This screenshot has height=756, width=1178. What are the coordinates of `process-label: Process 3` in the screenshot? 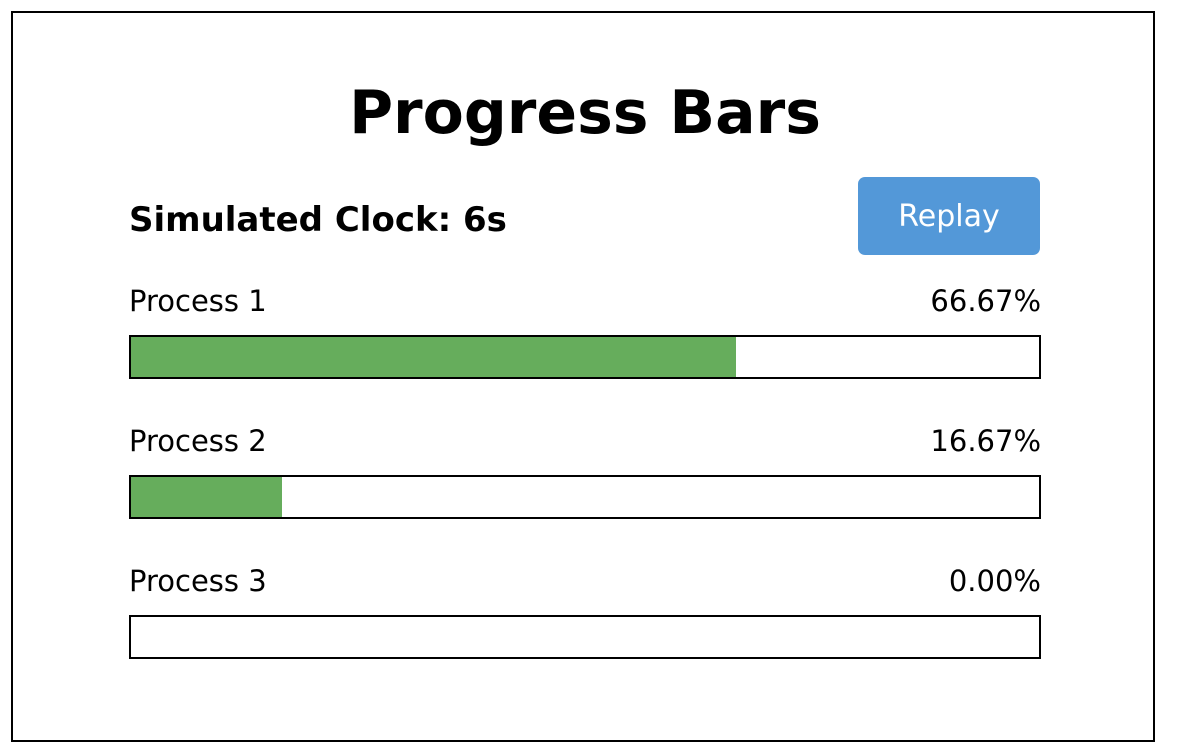 It's located at (198, 581).